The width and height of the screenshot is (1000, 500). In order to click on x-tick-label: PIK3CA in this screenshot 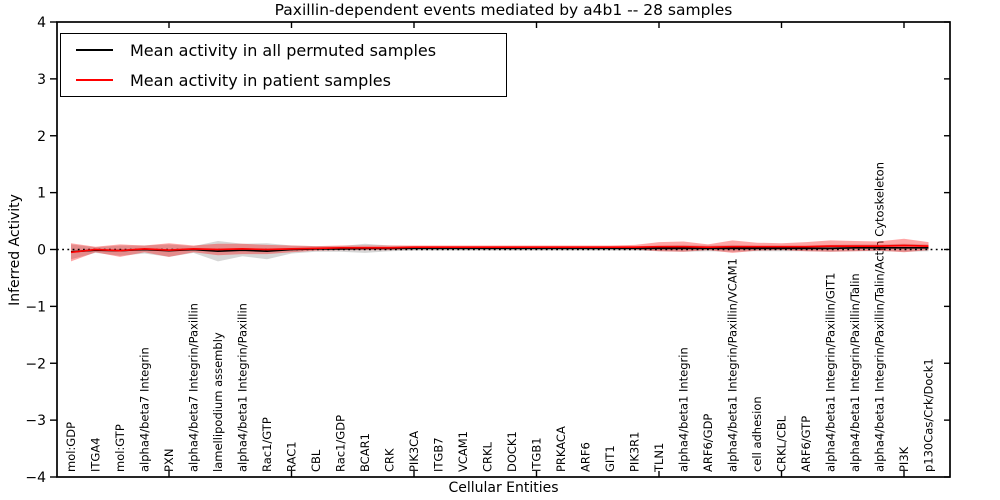, I will do `click(414, 451)`.